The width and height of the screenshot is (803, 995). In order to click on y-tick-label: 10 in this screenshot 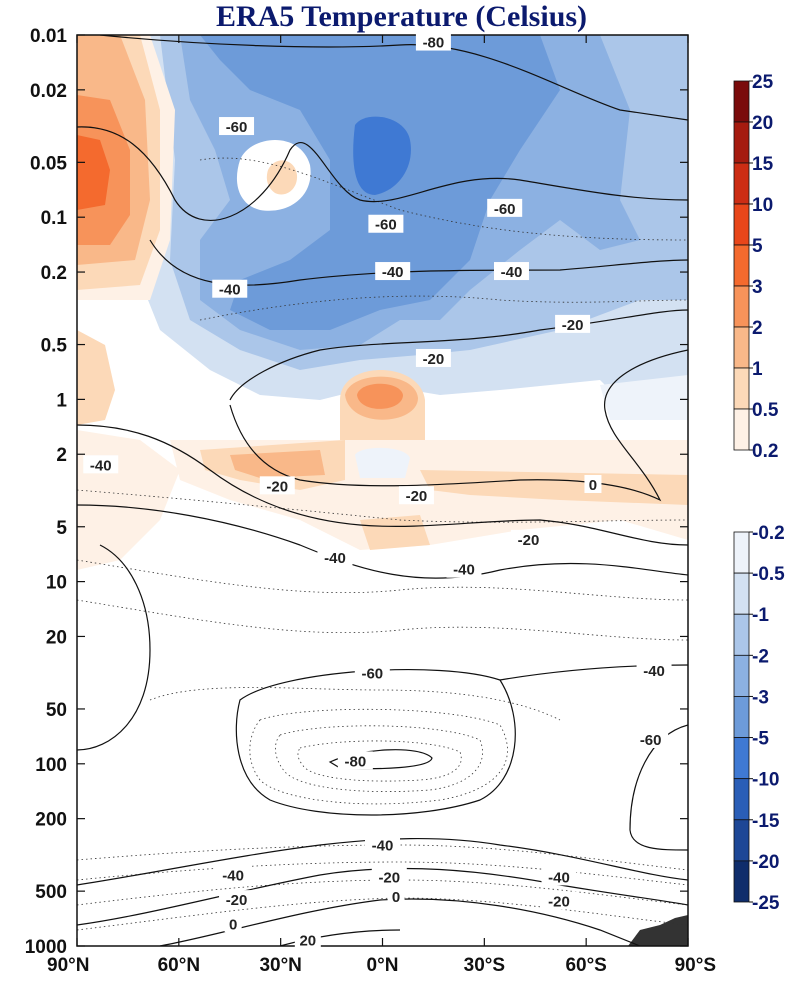, I will do `click(56, 583)`.